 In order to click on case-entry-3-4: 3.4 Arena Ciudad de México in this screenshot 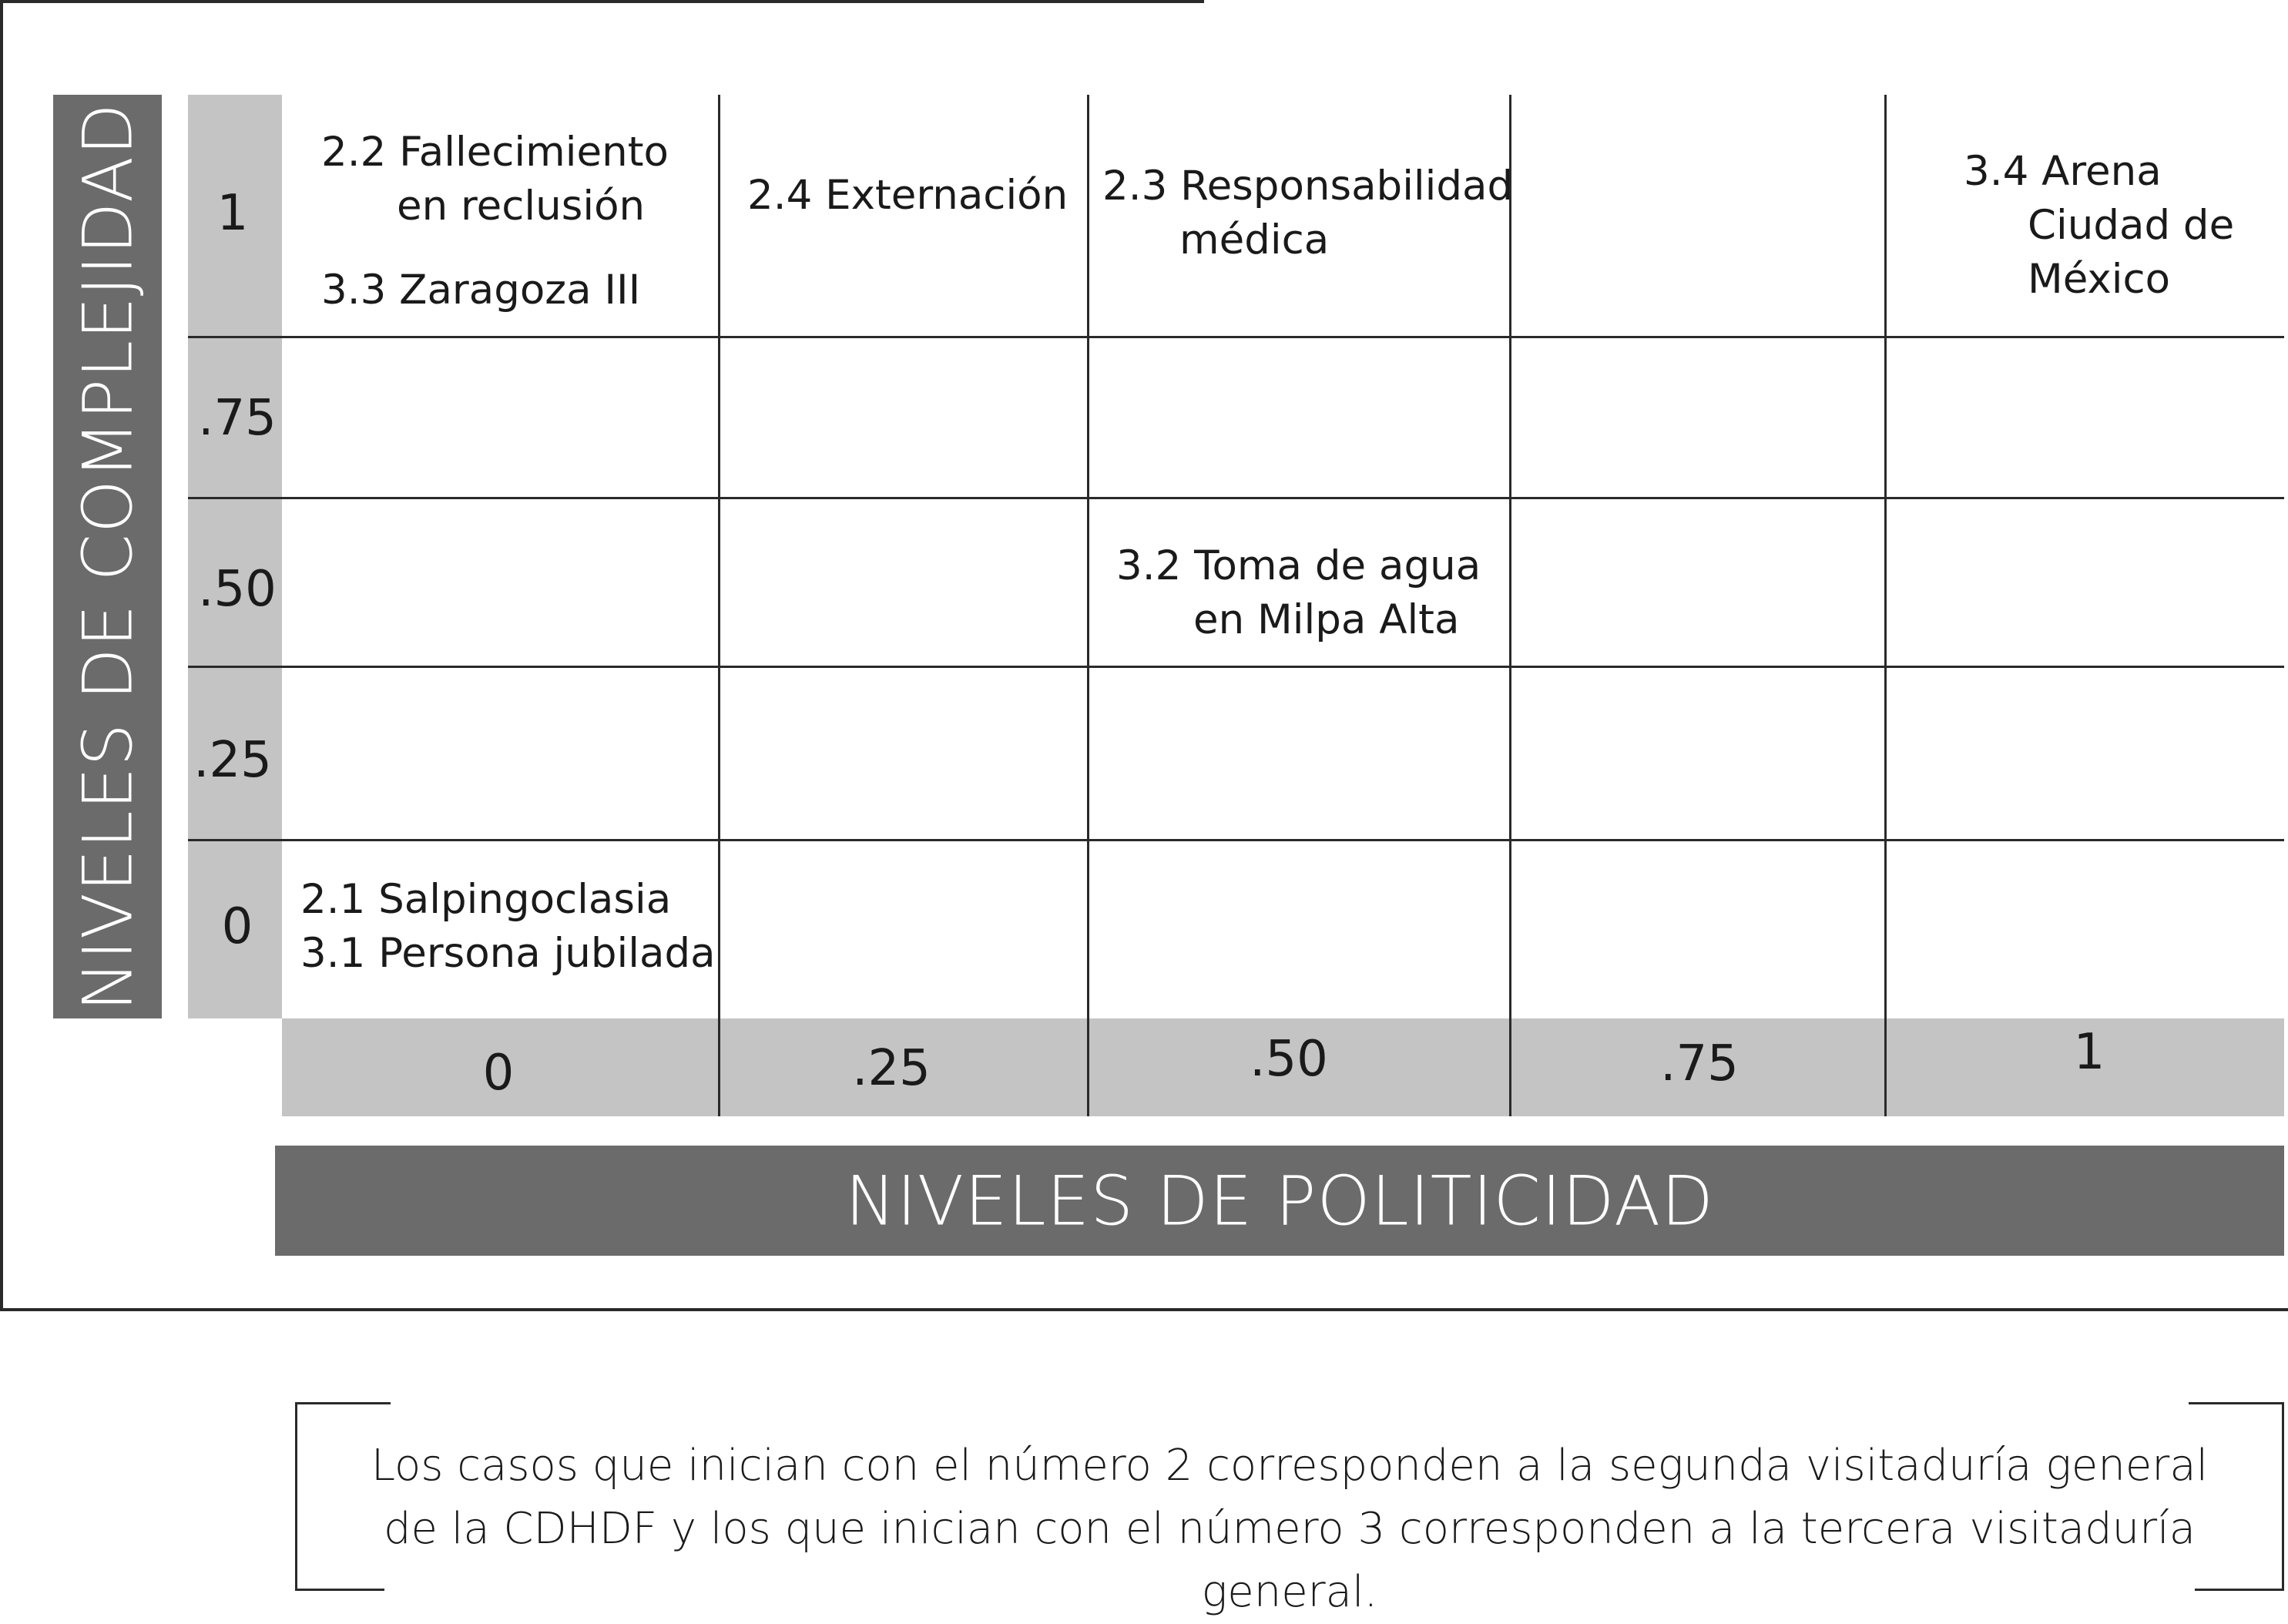, I will do `click(2099, 225)`.